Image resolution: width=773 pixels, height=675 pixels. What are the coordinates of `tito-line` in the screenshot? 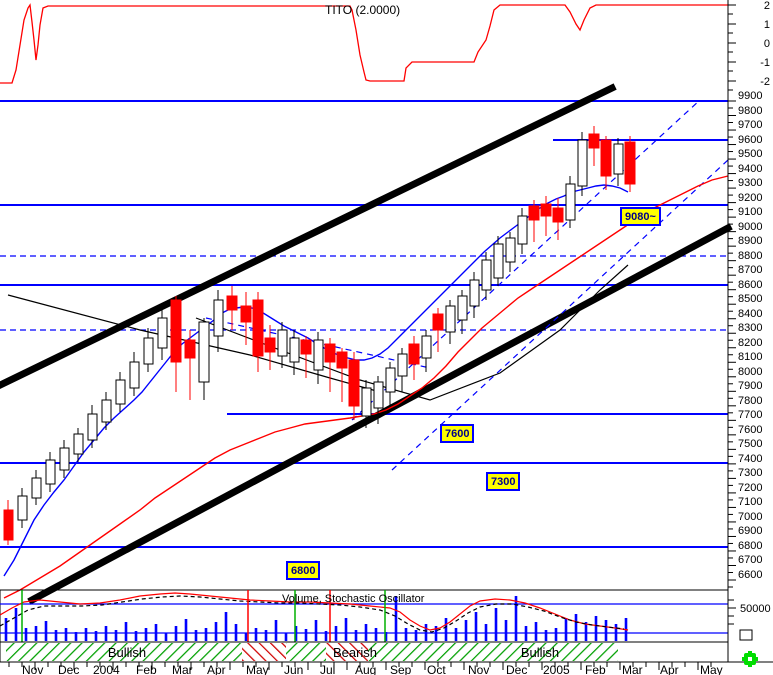 It's located at (364, 43).